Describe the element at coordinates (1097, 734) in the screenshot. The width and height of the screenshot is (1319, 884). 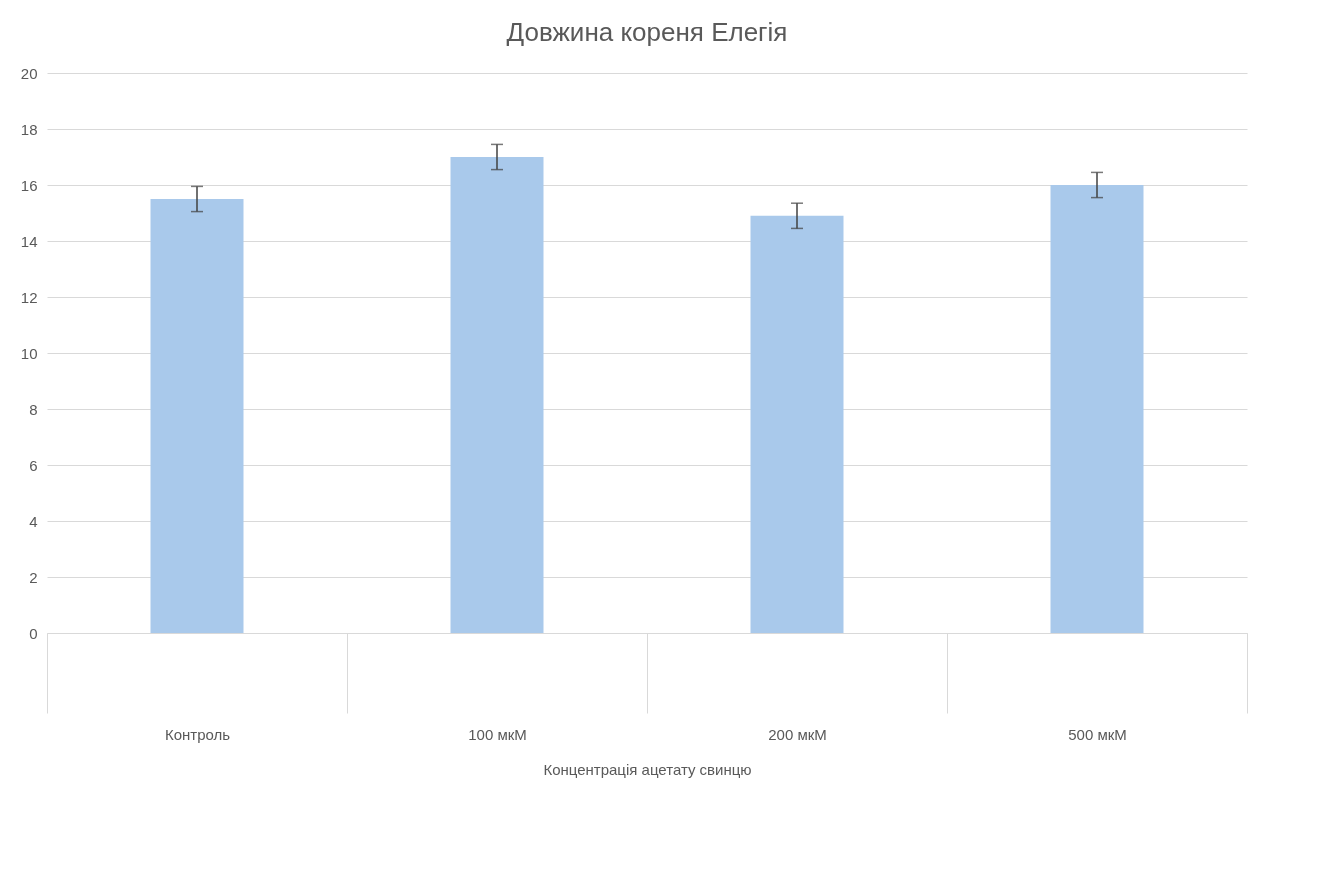
I see `x-tick-label: 500 мкМ` at that location.